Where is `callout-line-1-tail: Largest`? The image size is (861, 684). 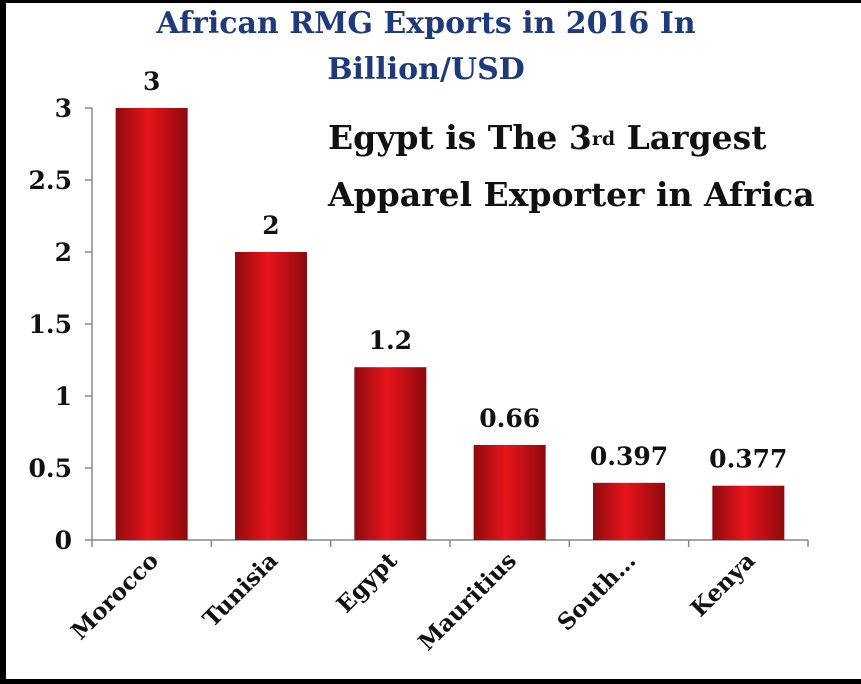 callout-line-1-tail: Largest is located at coordinates (691, 137).